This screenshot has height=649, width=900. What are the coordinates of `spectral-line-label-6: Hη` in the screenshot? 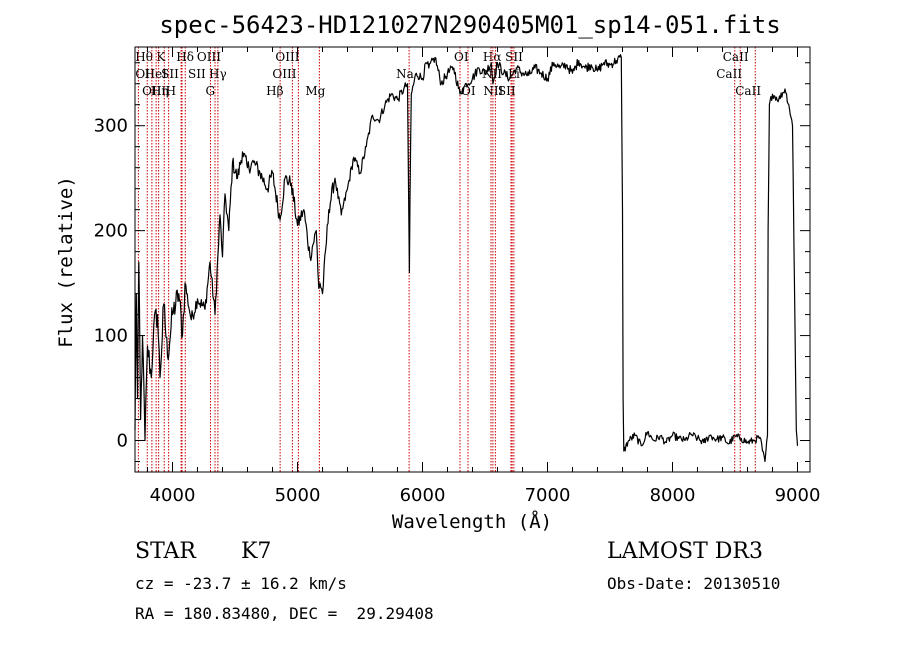 It's located at (160, 91).